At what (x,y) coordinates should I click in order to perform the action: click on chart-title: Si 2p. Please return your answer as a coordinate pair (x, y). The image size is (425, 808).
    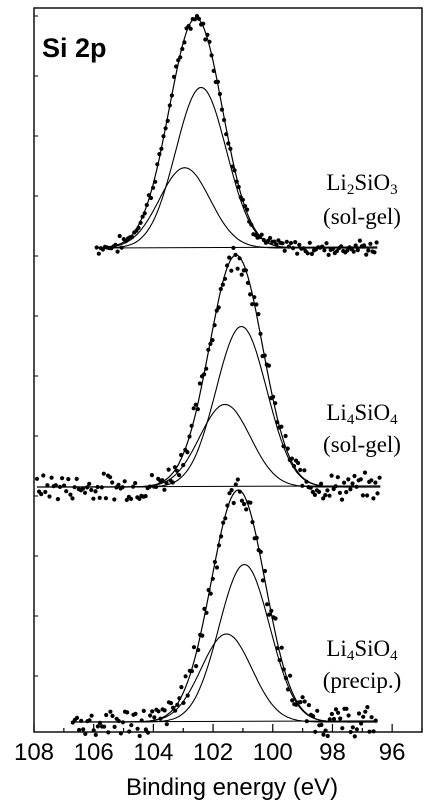
    Looking at the image, I should click on (74, 48).